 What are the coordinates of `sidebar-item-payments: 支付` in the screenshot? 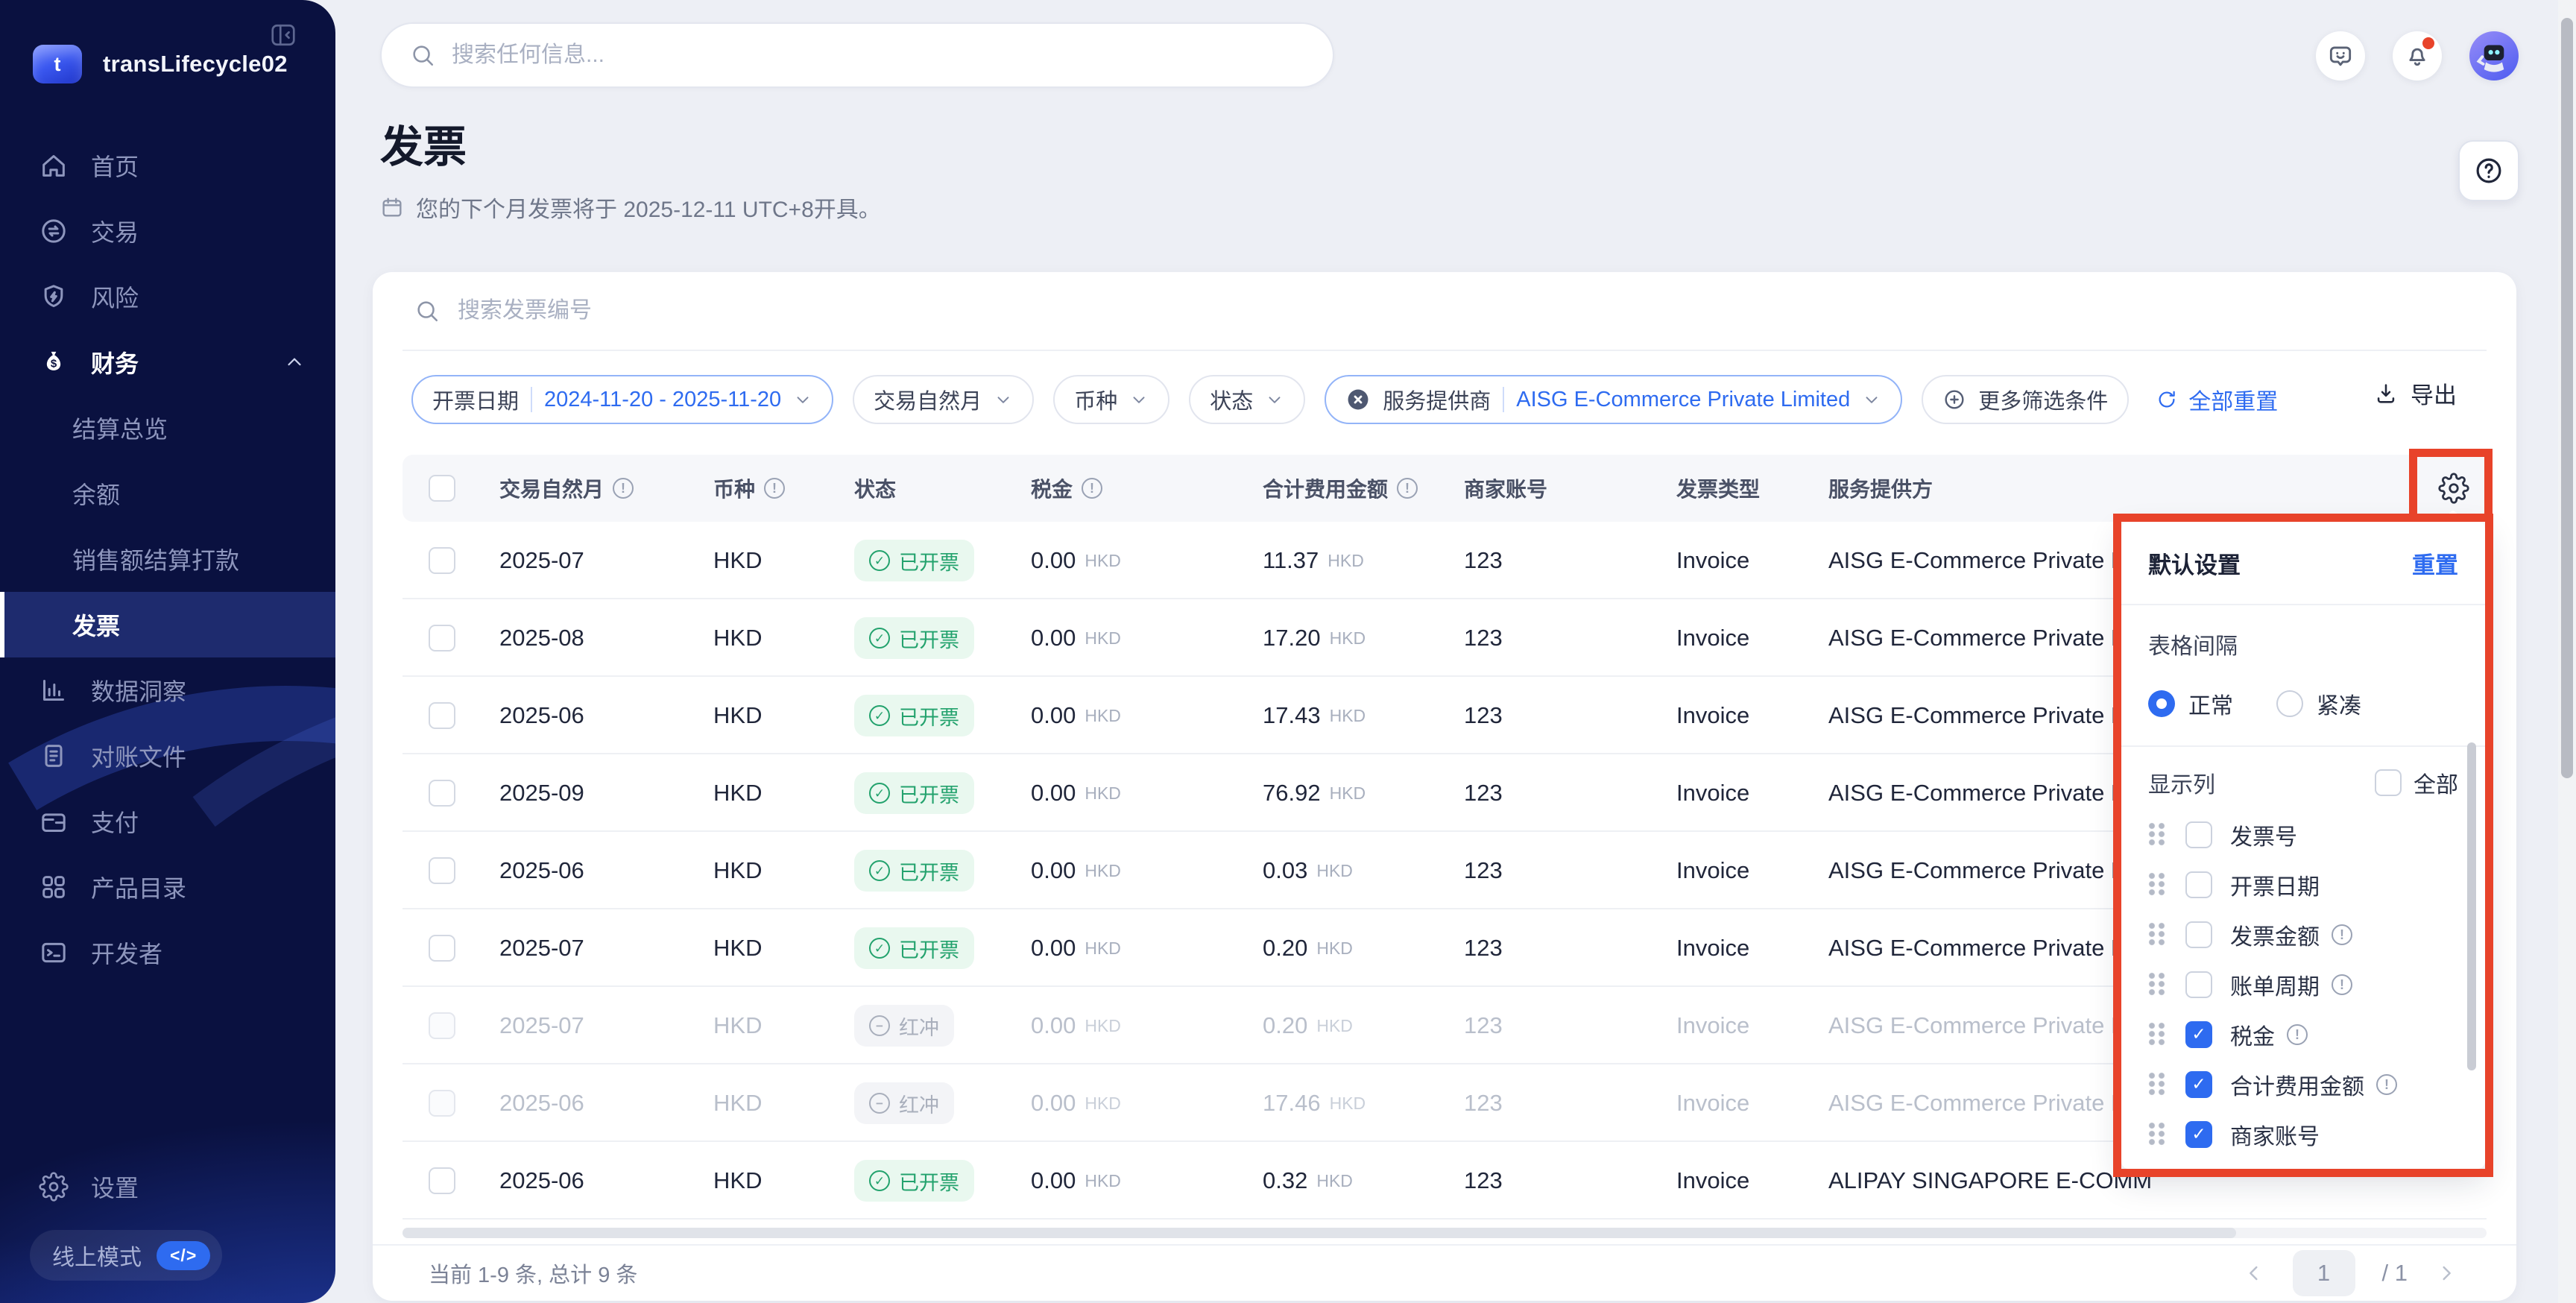 It's located at (167, 821).